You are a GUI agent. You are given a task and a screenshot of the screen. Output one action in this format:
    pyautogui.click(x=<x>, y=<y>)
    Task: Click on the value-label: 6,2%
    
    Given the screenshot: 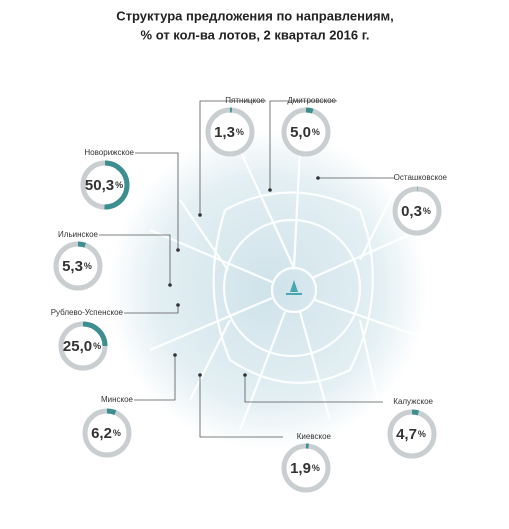 What is the action you would take?
    pyautogui.click(x=106, y=433)
    